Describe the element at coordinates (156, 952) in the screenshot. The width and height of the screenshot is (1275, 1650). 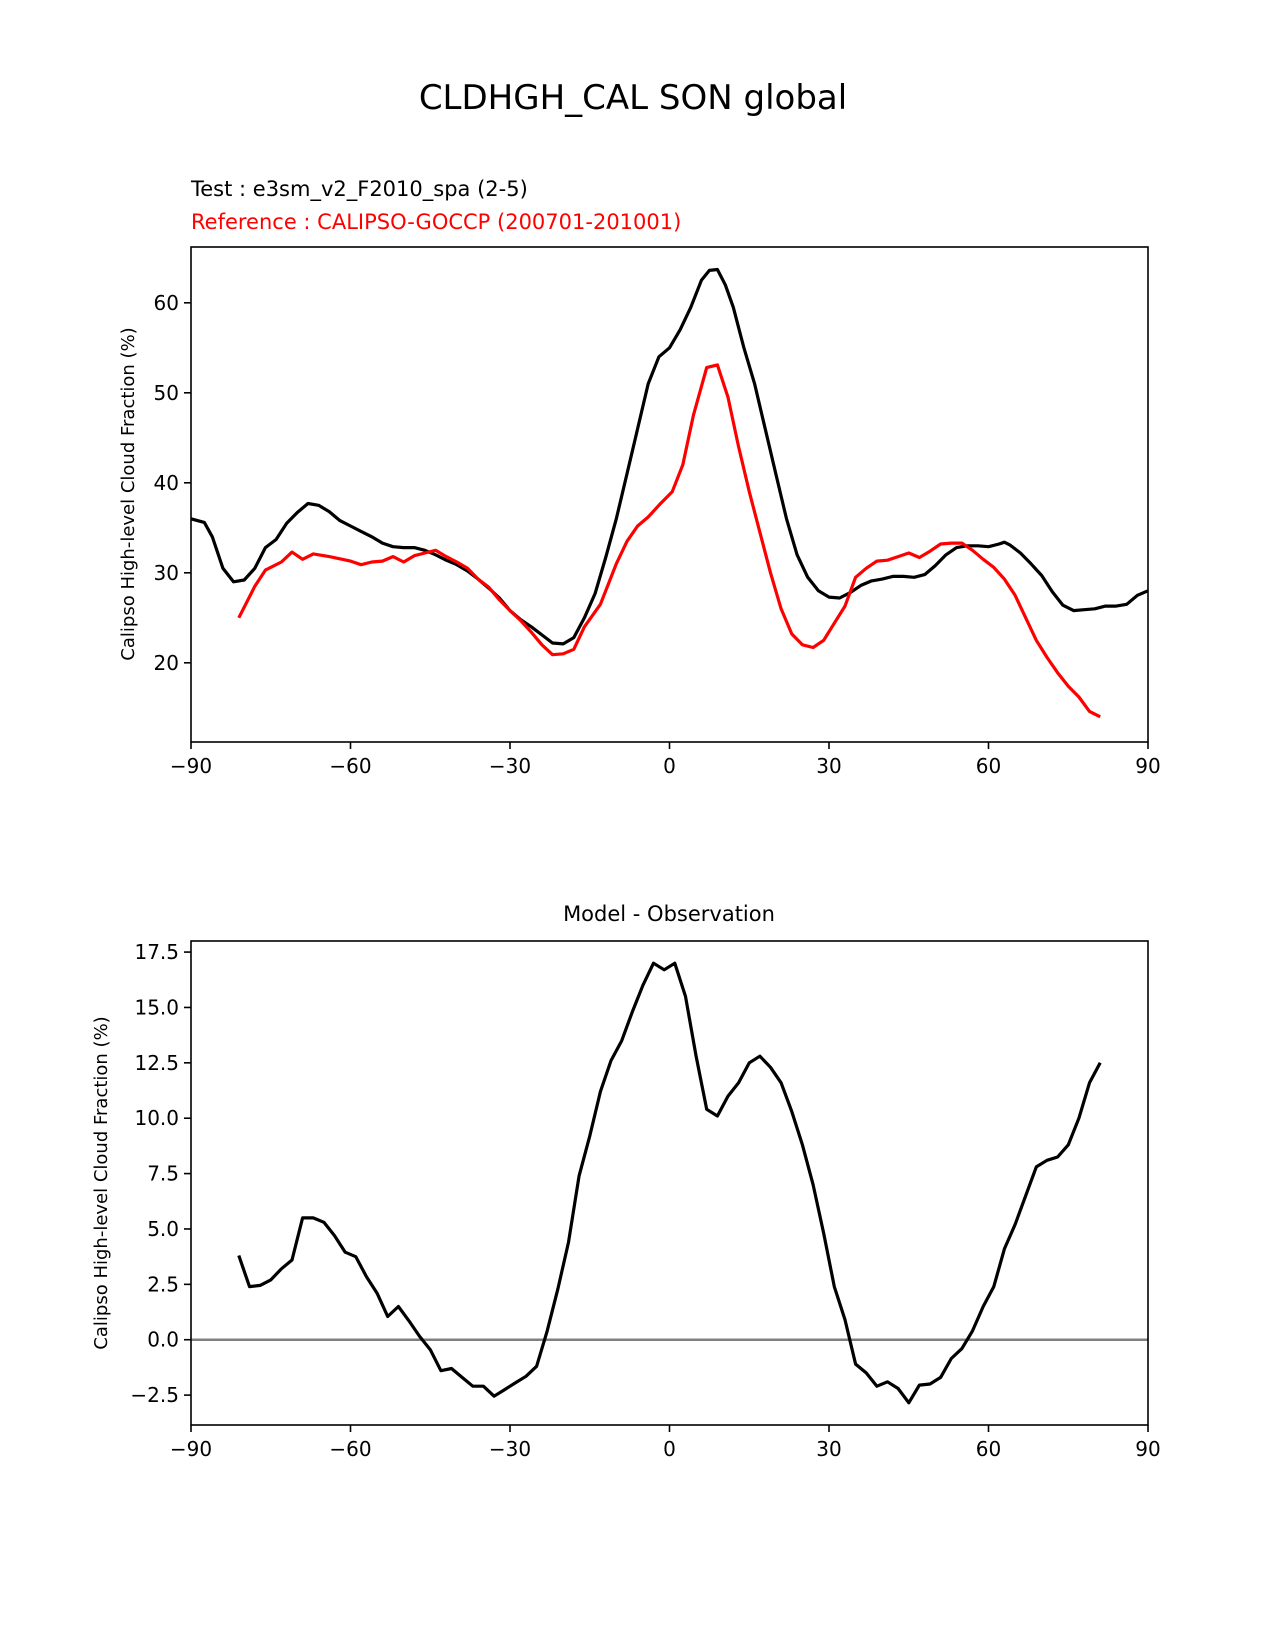
I see `y-tick-label: 17.5` at that location.